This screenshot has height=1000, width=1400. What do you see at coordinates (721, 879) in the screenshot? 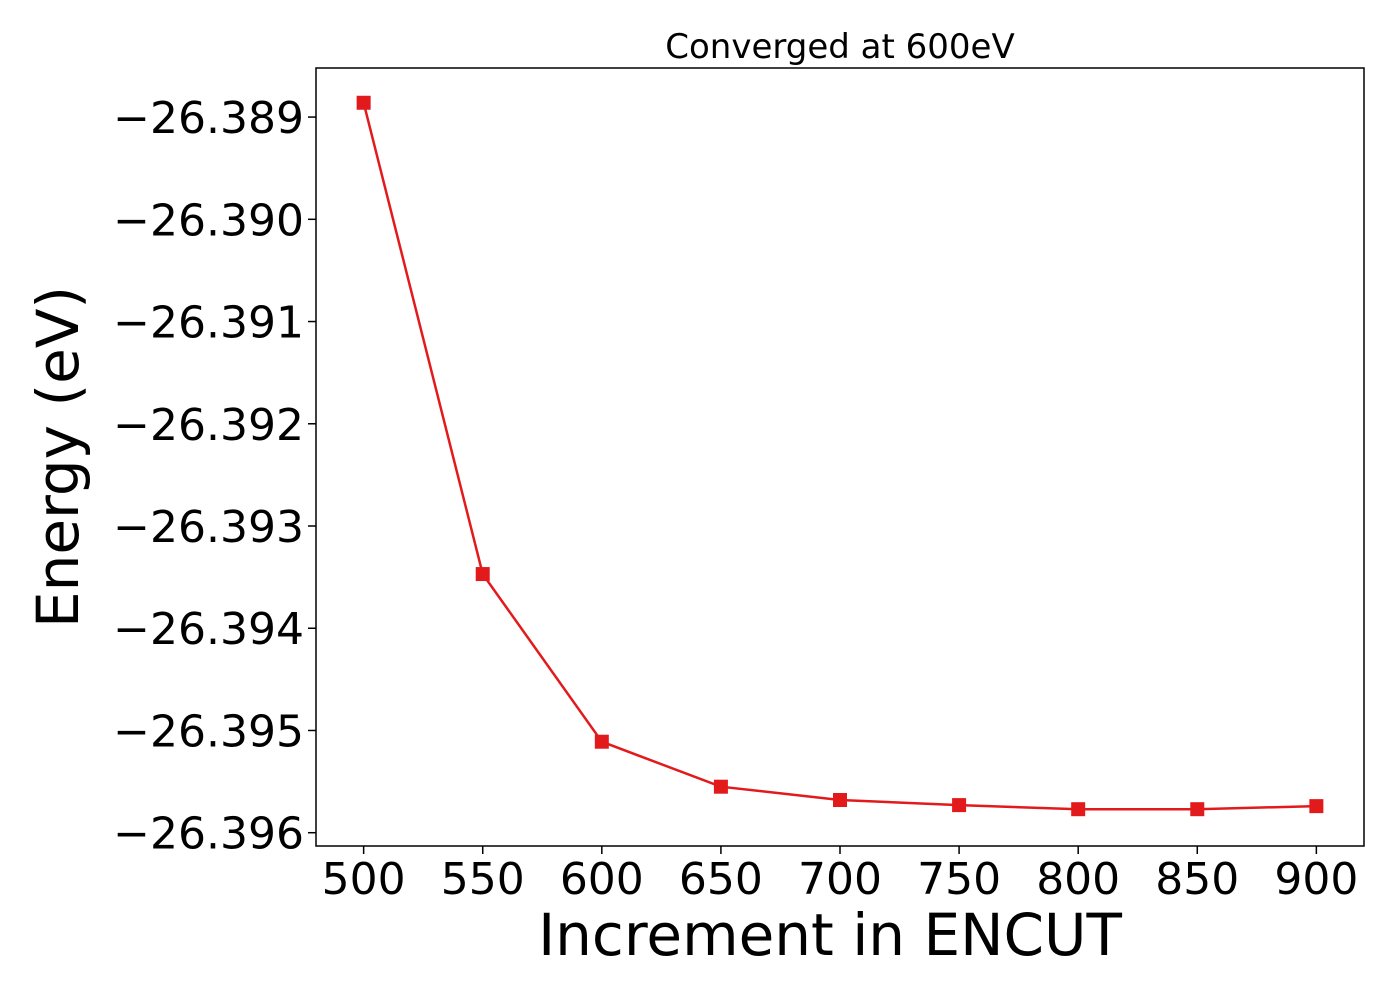
I see `x-tick-label: 650` at bounding box center [721, 879].